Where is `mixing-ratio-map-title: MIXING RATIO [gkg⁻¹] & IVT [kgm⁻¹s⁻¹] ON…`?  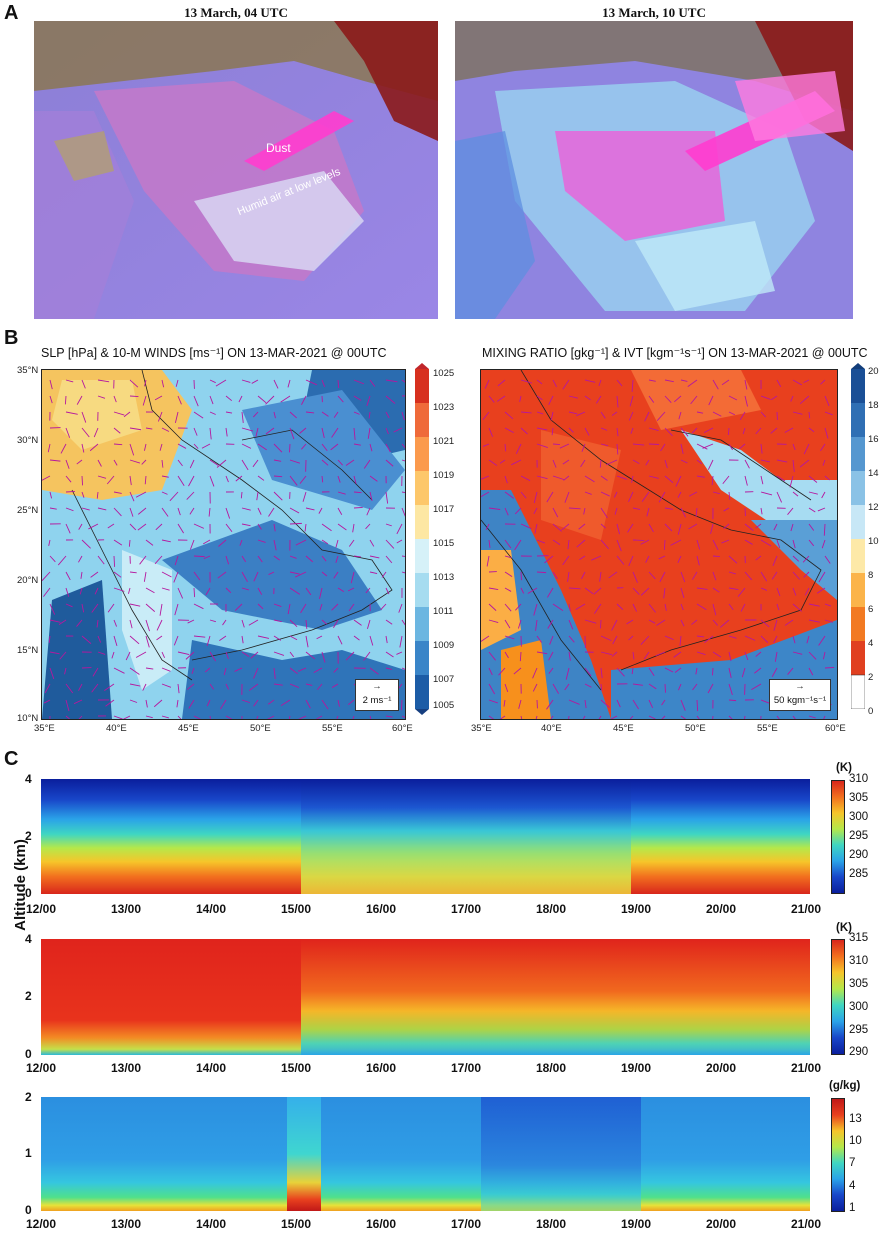
mixing-ratio-map-title: MIXING RATIO [gkg⁻¹] & IVT [kgm⁻¹s⁻¹] ON… is located at coordinates (675, 353).